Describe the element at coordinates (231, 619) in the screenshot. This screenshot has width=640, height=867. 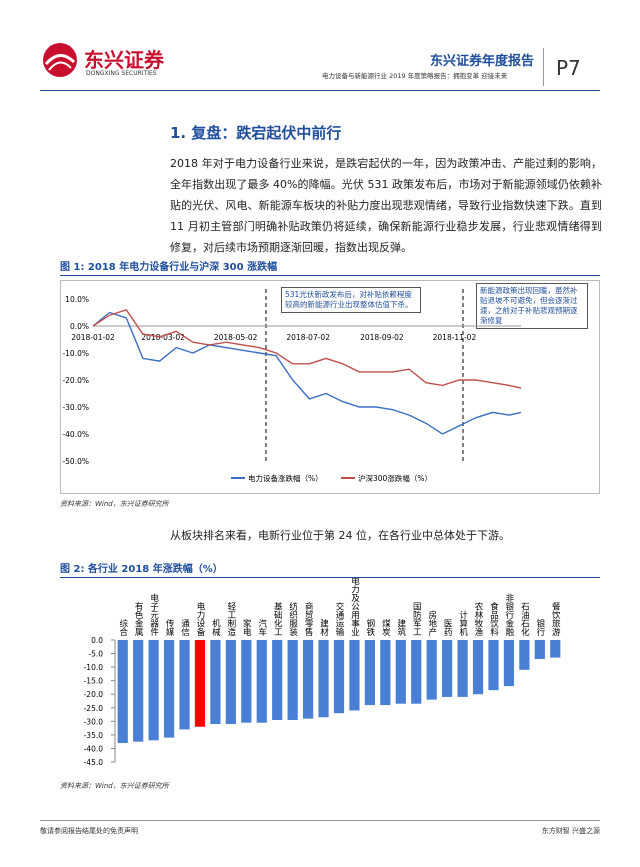
I see `x-tick-label: 轻工制造` at that location.